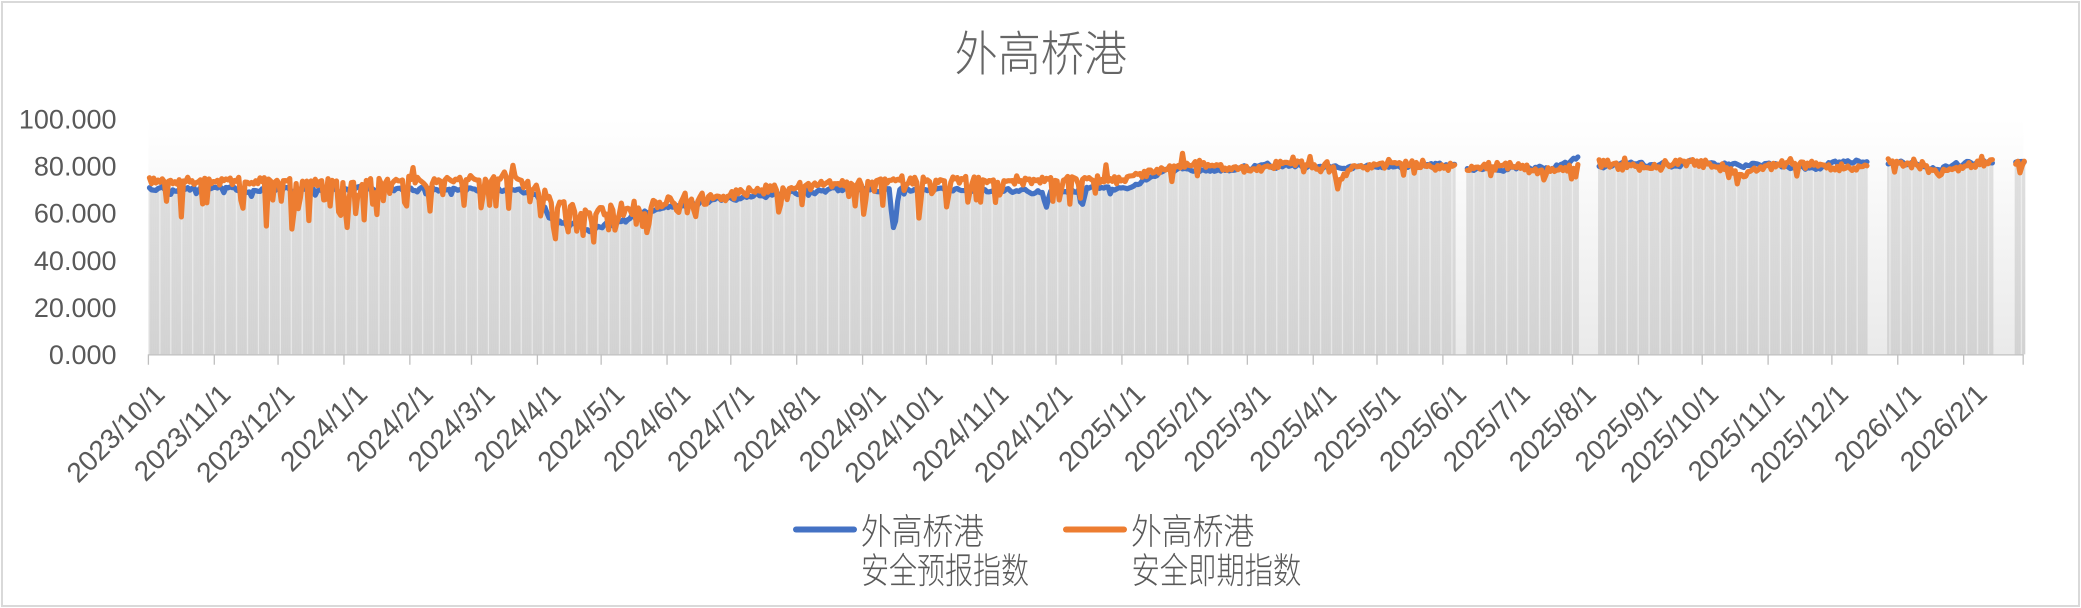  Describe the element at coordinates (75, 308) in the screenshot. I see `svg-text: 20.000` at that location.